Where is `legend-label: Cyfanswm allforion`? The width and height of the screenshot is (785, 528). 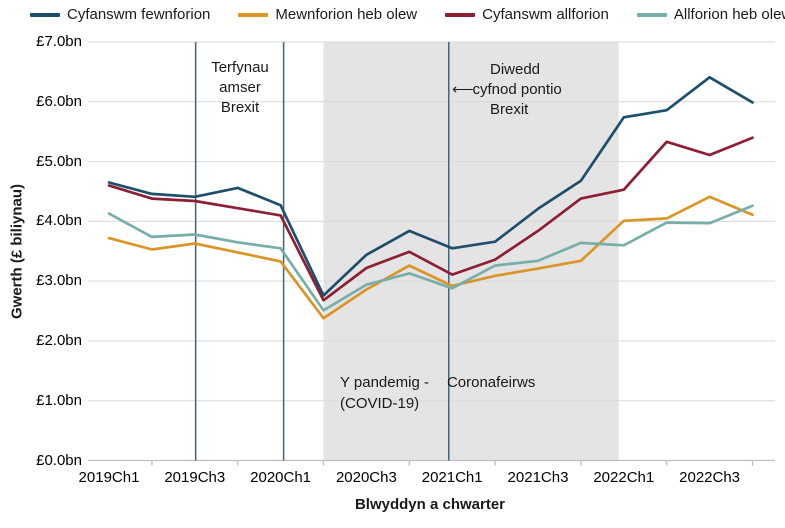 legend-label: Cyfanswm allforion is located at coordinates (545, 14).